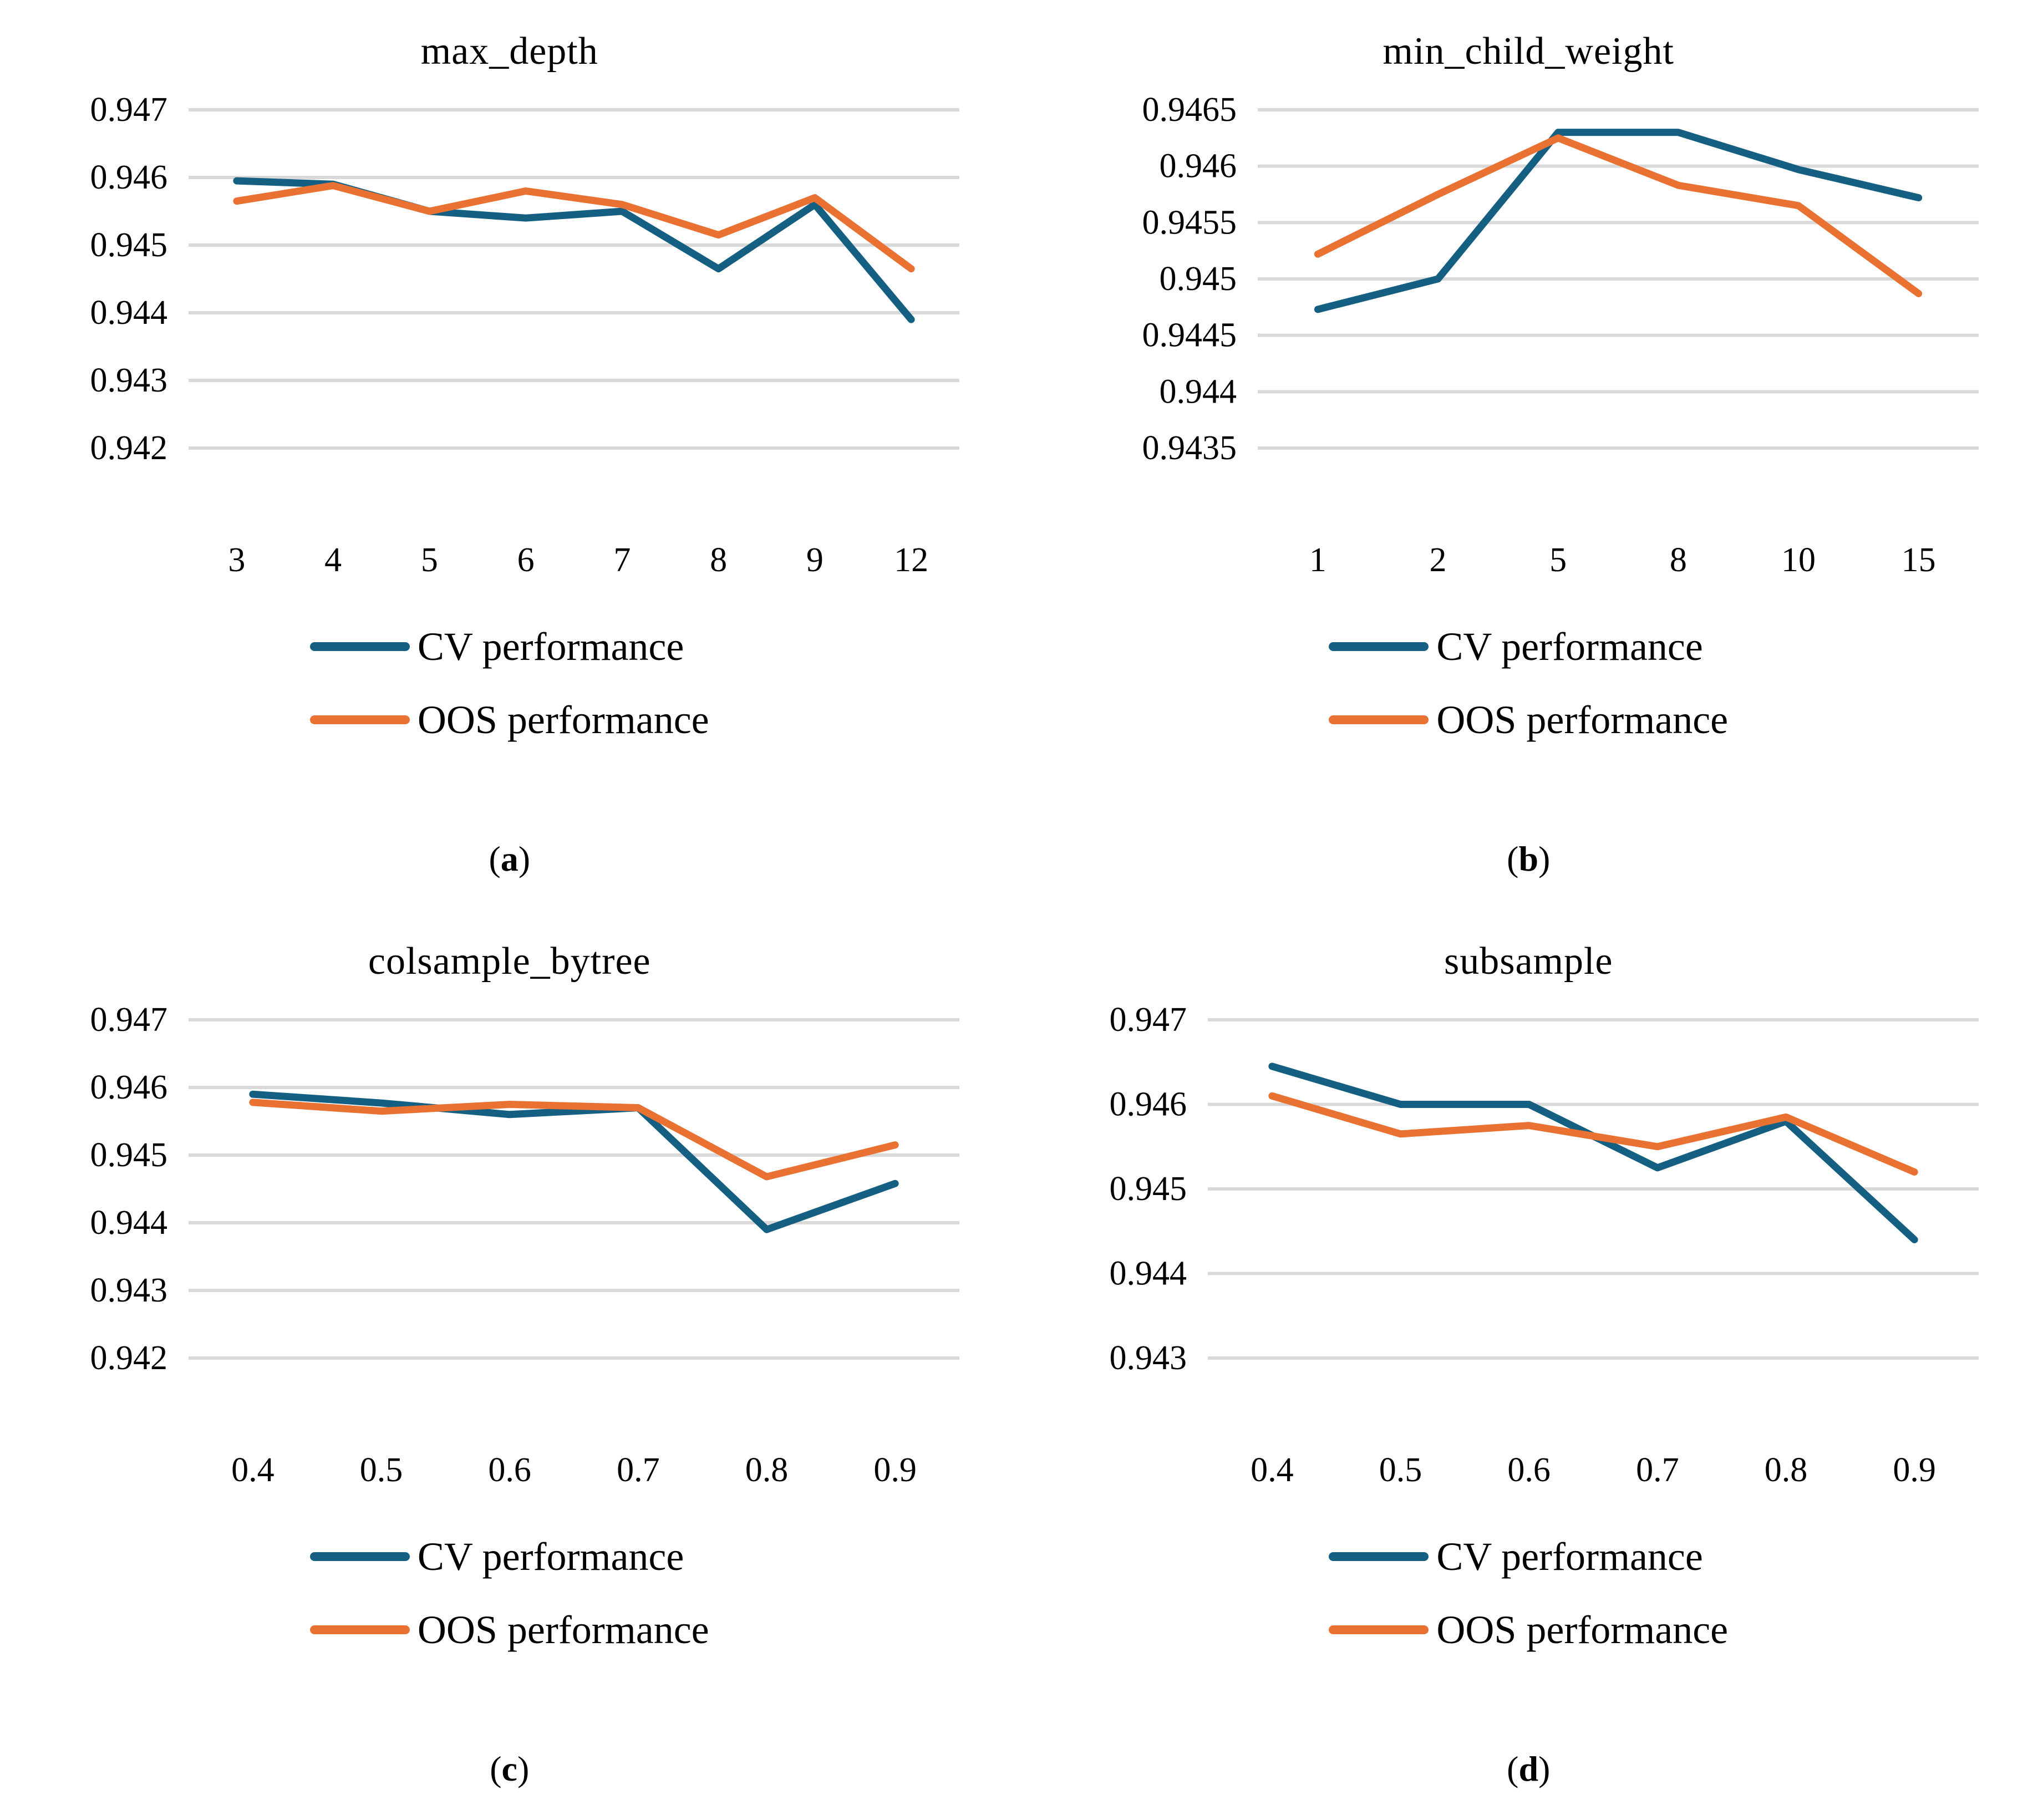 This screenshot has width=2038, height=1820. Describe the element at coordinates (1528, 51) in the screenshot. I see `chart-title: min_child_weight` at that location.